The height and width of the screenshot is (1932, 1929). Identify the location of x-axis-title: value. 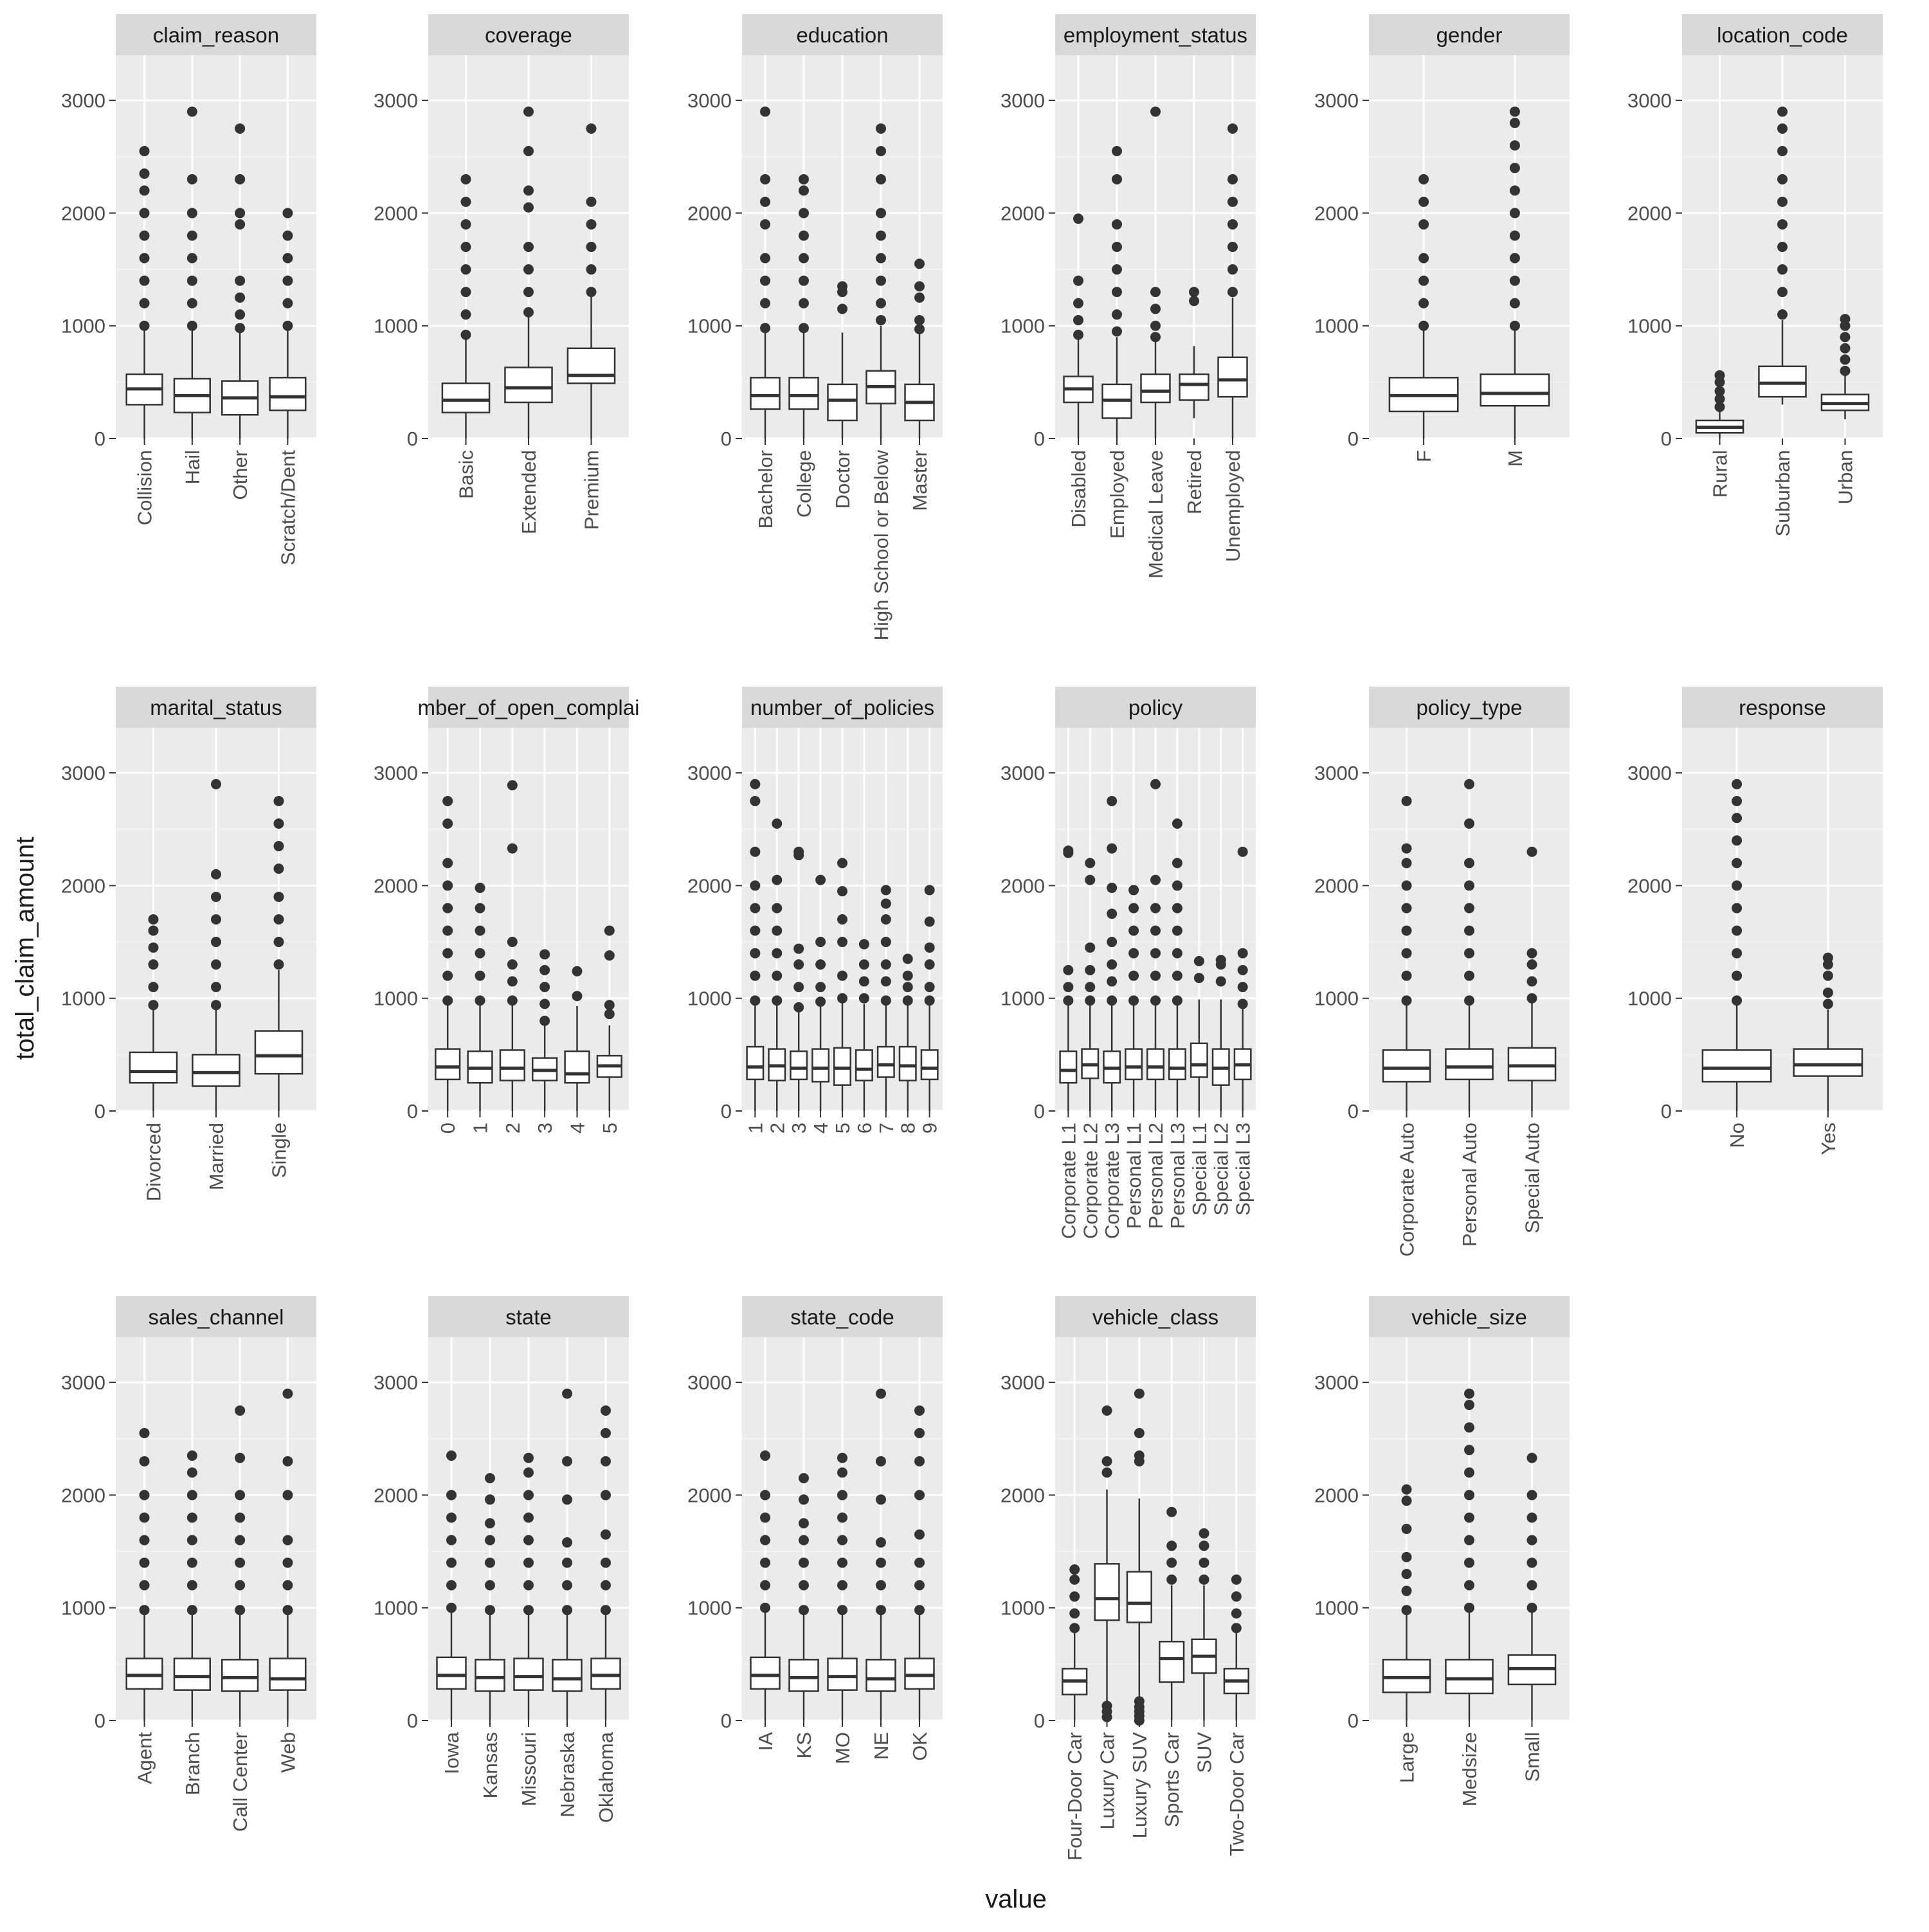
(1016, 1899).